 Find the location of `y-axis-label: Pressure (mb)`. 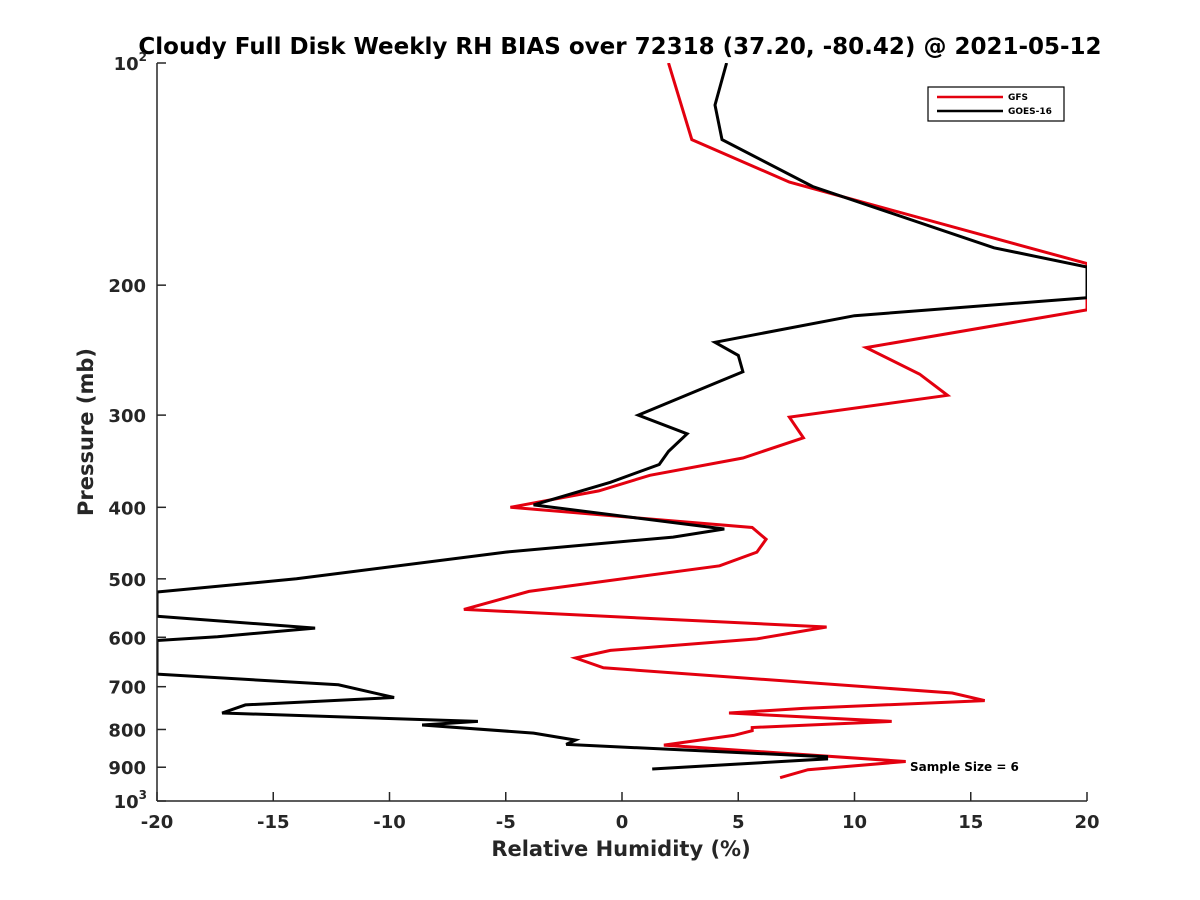

y-axis-label: Pressure (mb) is located at coordinates (86, 432).